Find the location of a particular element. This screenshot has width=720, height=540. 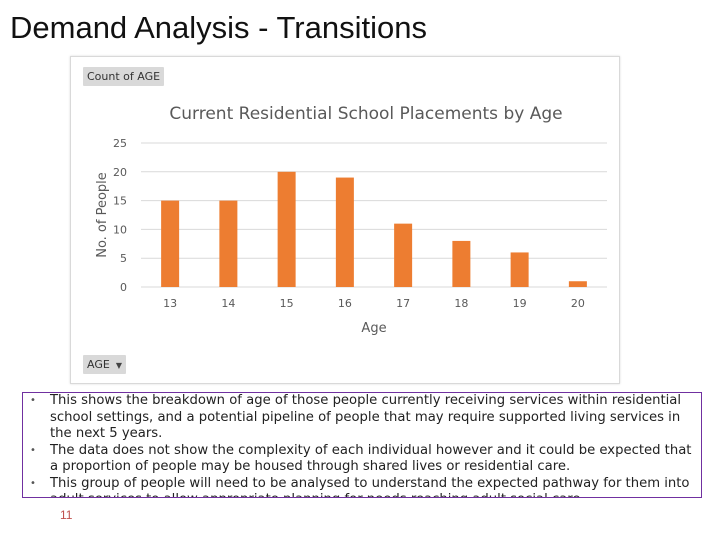

y-tick-label: 0 is located at coordinates (123, 287).